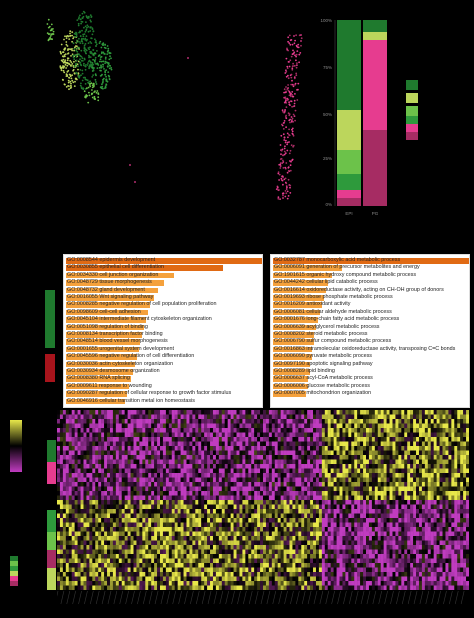  What do you see at coordinates (327, 67) in the screenshot?
I see `y-tick-label: 75%` at bounding box center [327, 67].